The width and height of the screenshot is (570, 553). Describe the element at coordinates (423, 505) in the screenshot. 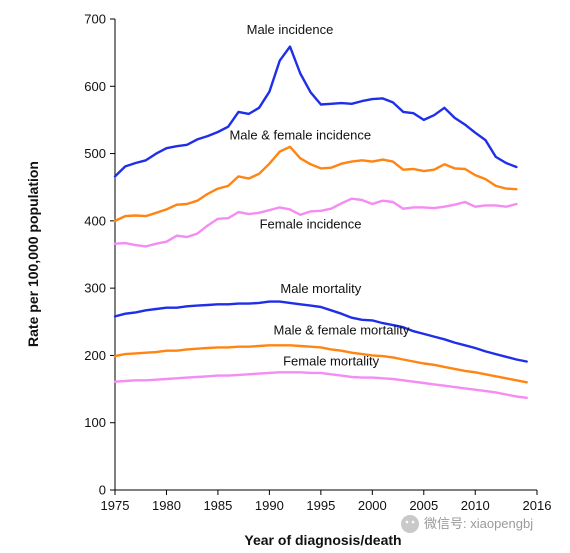

I see `x-tick-label: 2005` at that location.